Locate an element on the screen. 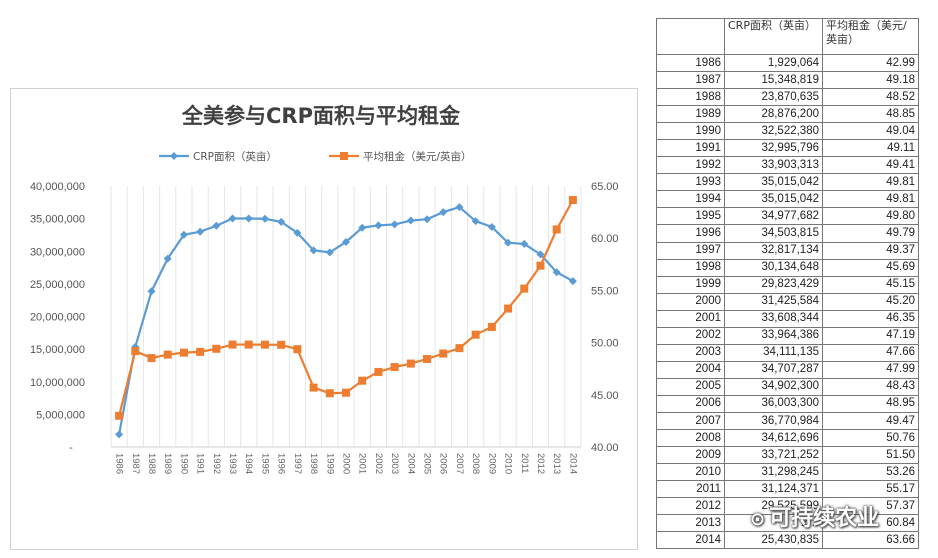 Image resolution: width=938 pixels, height=558 pixels. y-left-tick-label: 35,000,000 is located at coordinates (57, 220).